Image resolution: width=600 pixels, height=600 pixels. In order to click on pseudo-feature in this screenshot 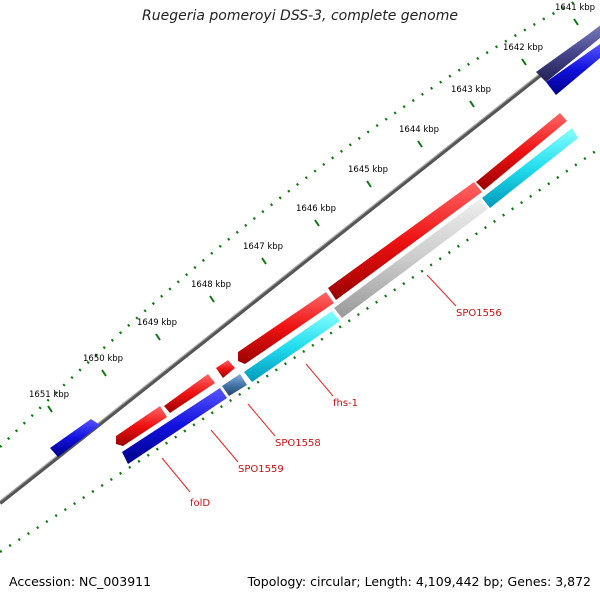, I will do `click(411, 258)`.